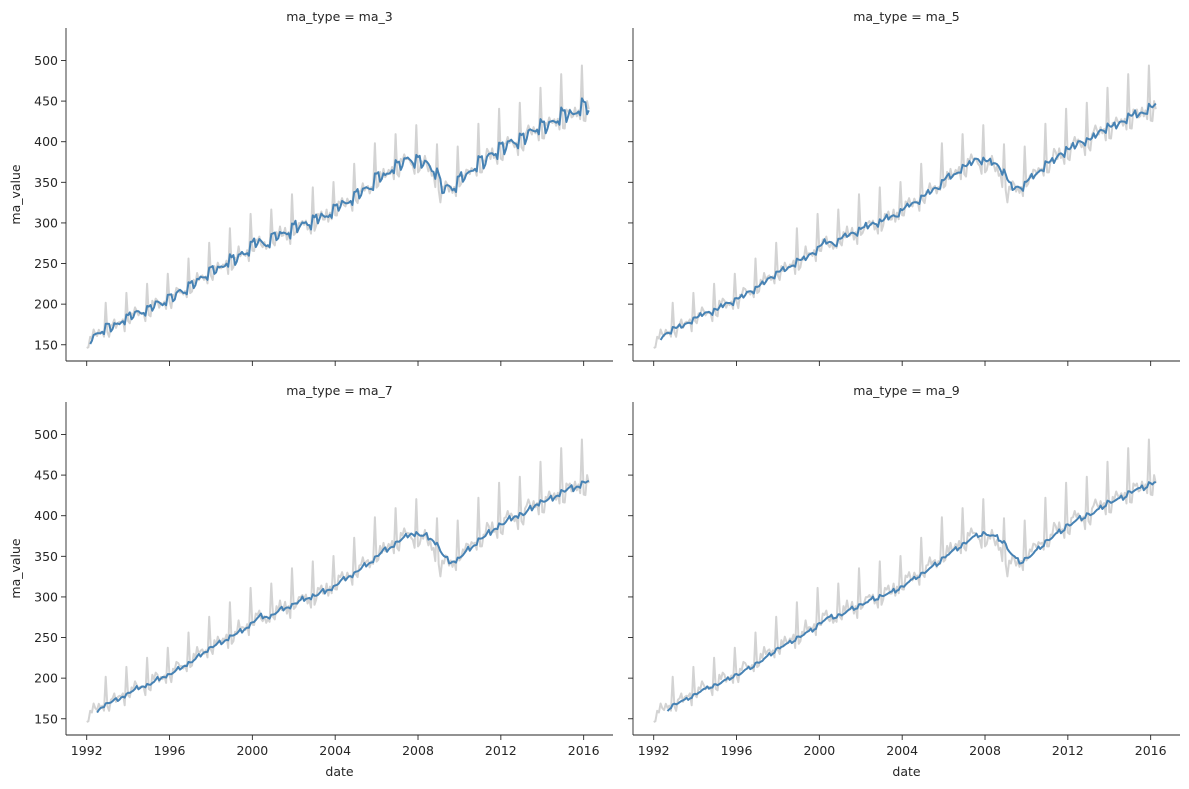 The width and height of the screenshot is (1189, 789). What do you see at coordinates (906, 390) in the screenshot?
I see `facet-title: ma_type = ma_9` at bounding box center [906, 390].